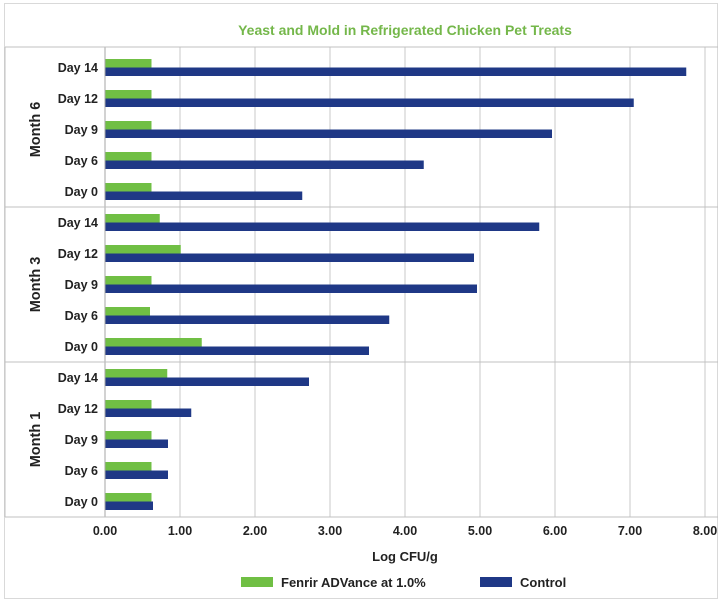 The height and width of the screenshot is (603, 722). What do you see at coordinates (630, 531) in the screenshot?
I see `x-tick-label-7-00: 7.00` at bounding box center [630, 531].